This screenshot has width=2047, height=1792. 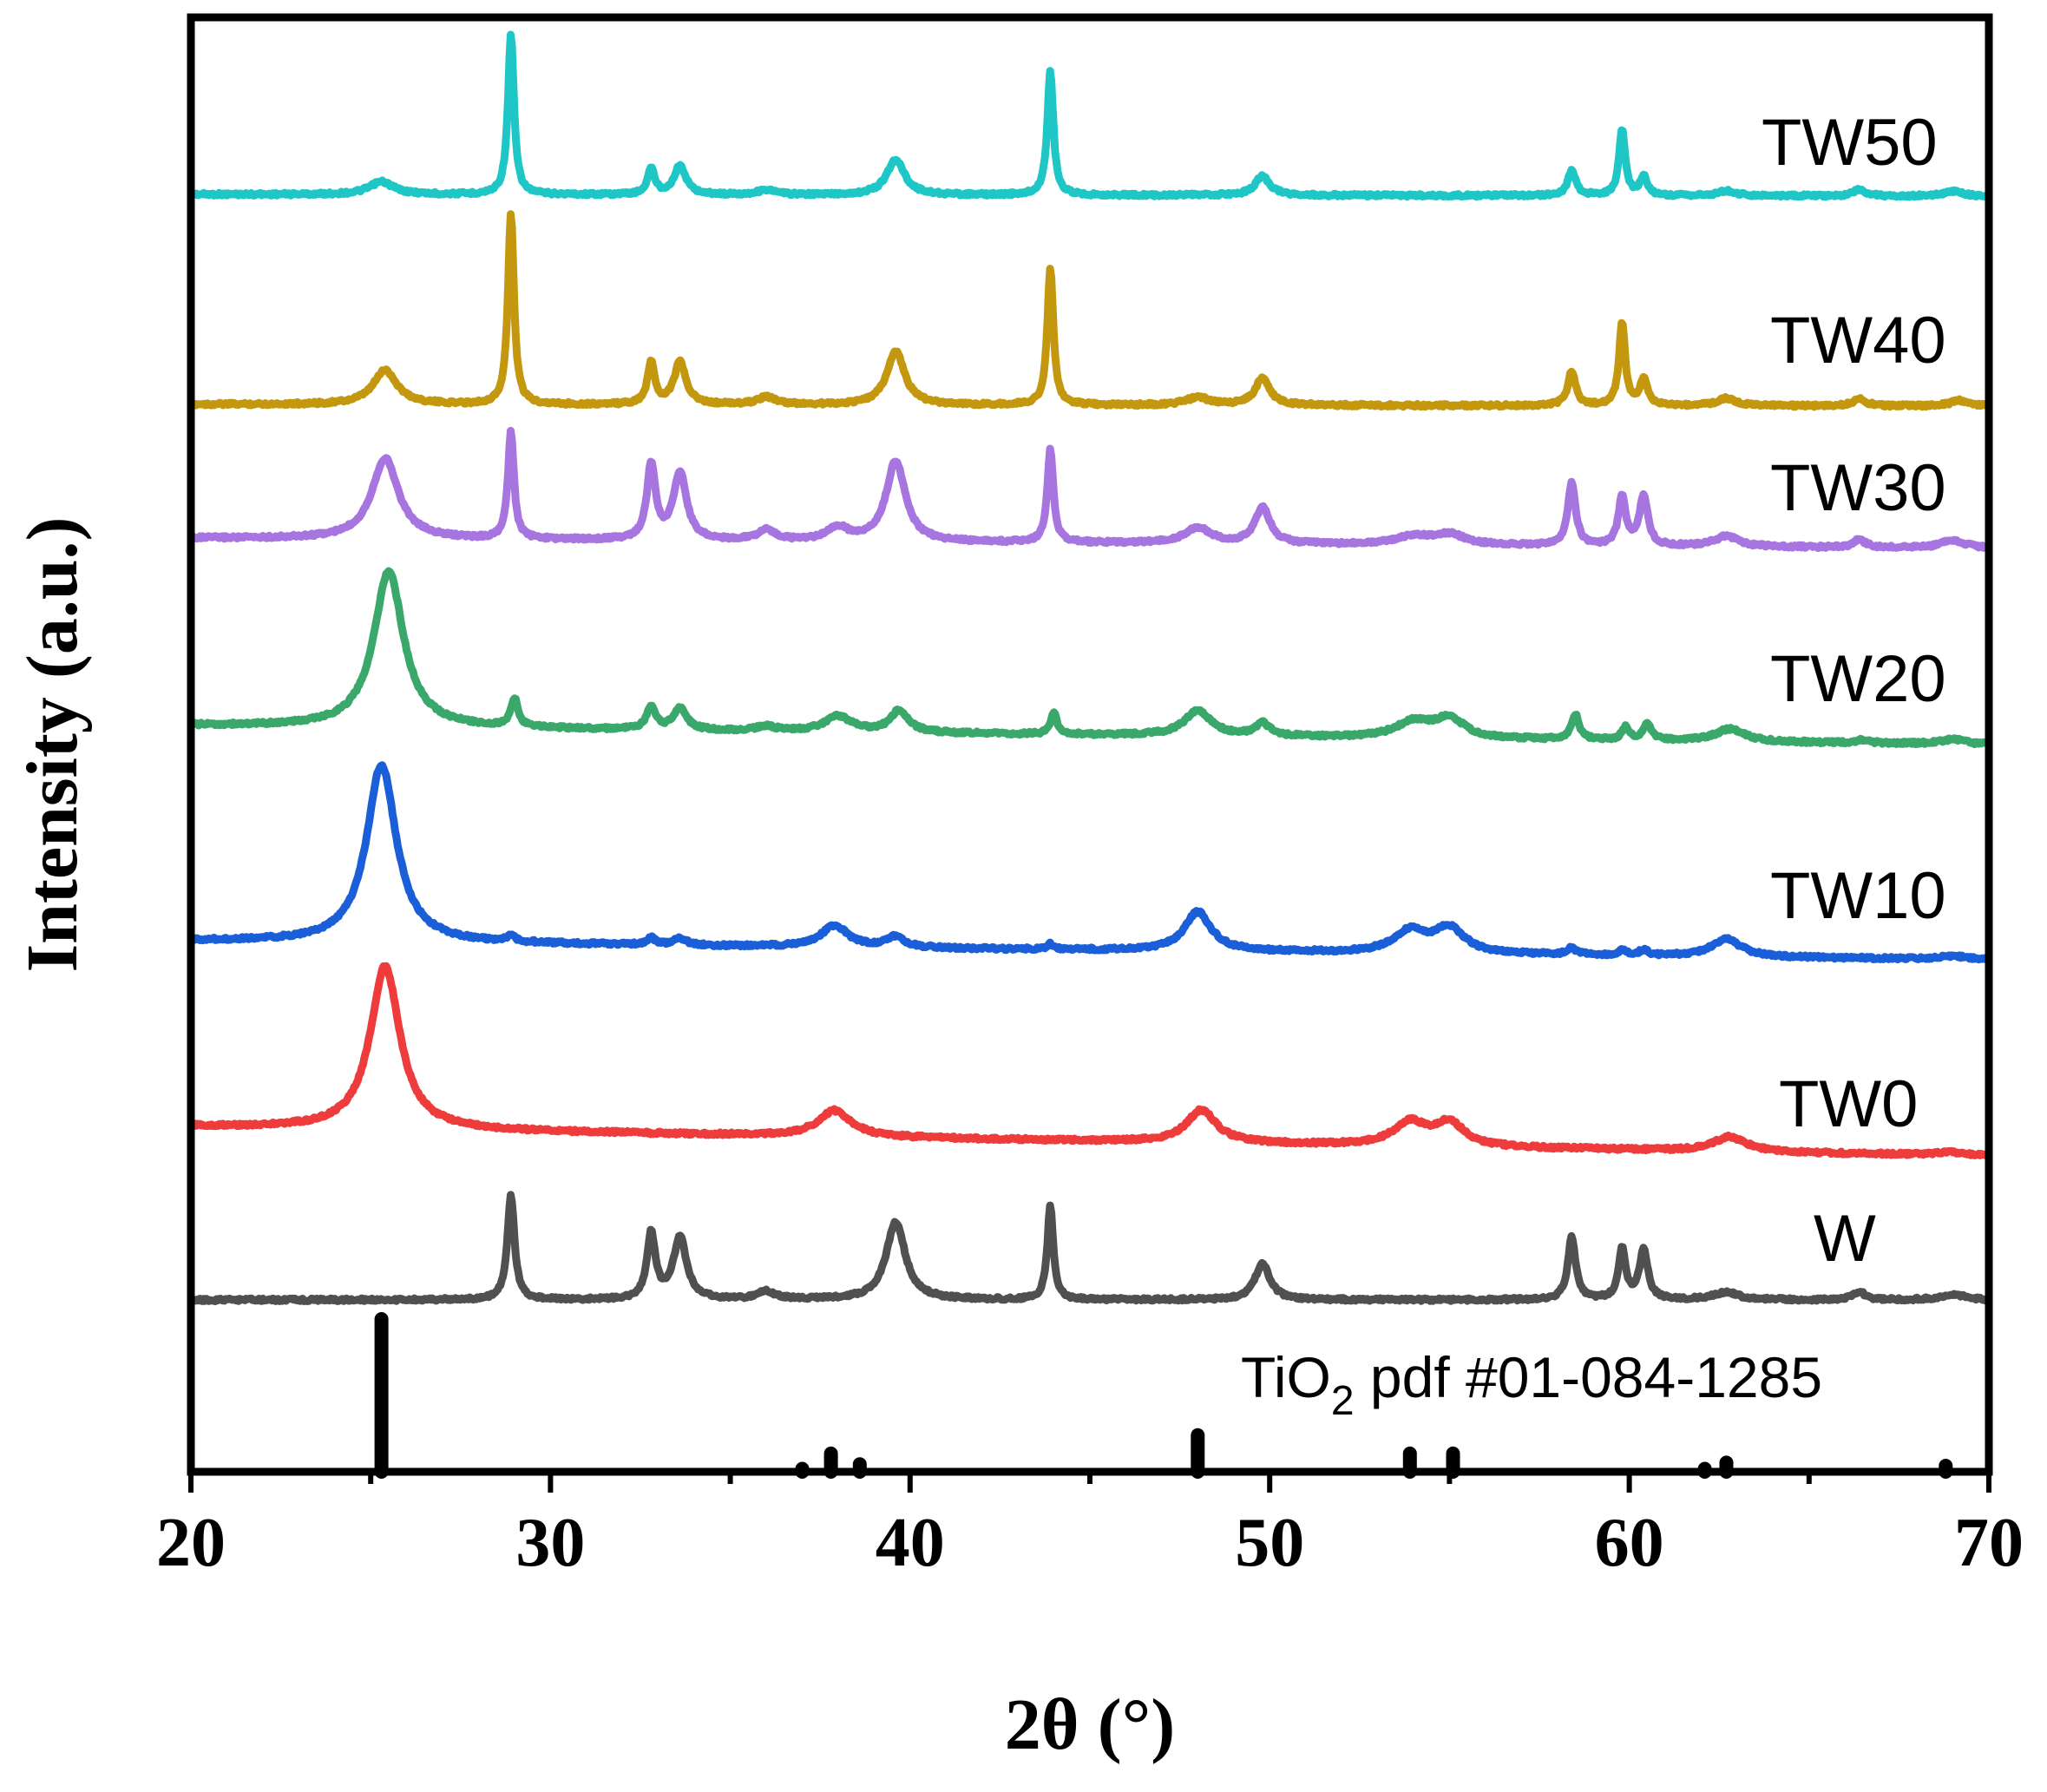 What do you see at coordinates (1269, 1543) in the screenshot?
I see `x-tick-label: 50` at bounding box center [1269, 1543].